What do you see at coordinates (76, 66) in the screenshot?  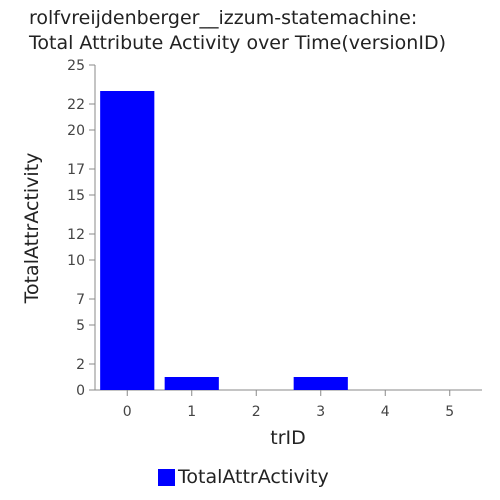 I see `y-tick-label: 25` at bounding box center [76, 66].